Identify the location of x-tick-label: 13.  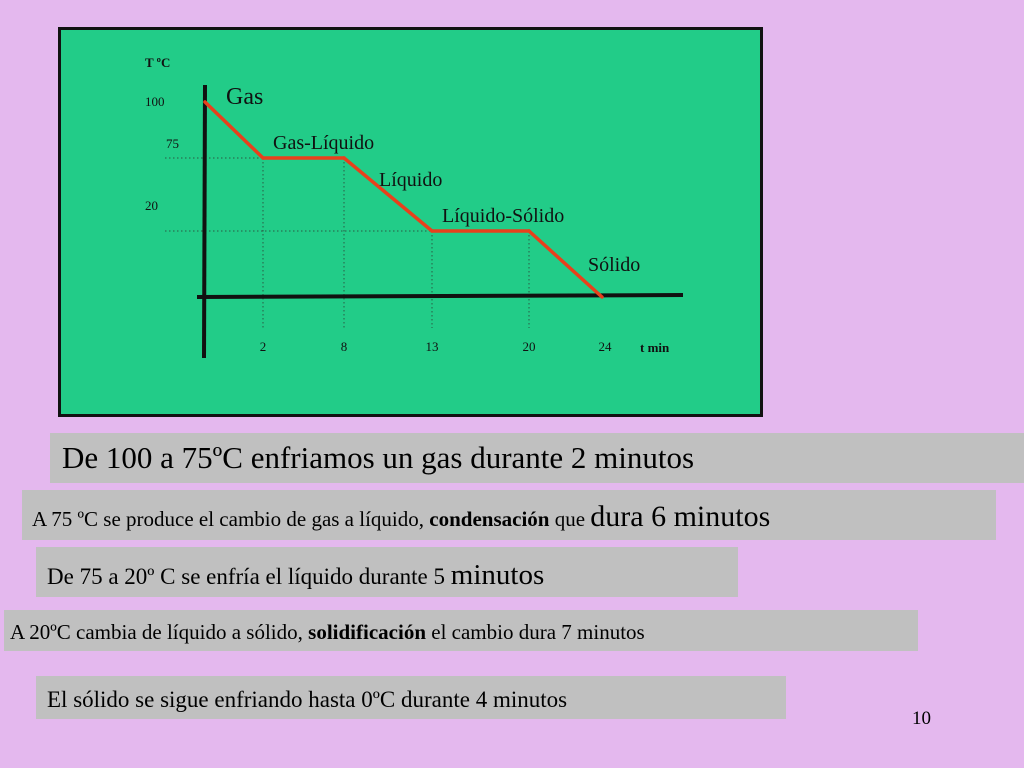
(432, 346).